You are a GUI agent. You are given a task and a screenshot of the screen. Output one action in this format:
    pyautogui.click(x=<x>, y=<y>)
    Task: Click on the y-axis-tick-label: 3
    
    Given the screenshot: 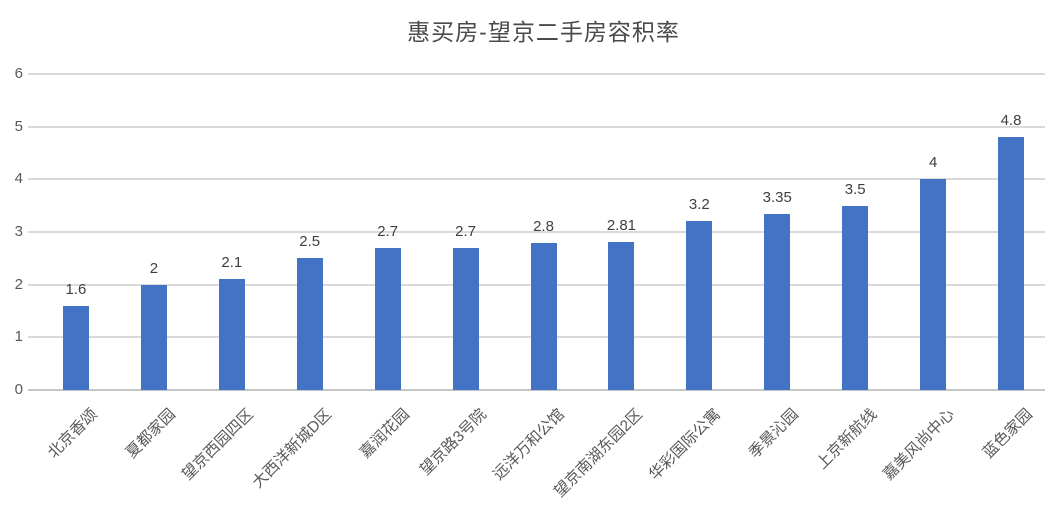 What is the action you would take?
    pyautogui.click(x=18, y=231)
    